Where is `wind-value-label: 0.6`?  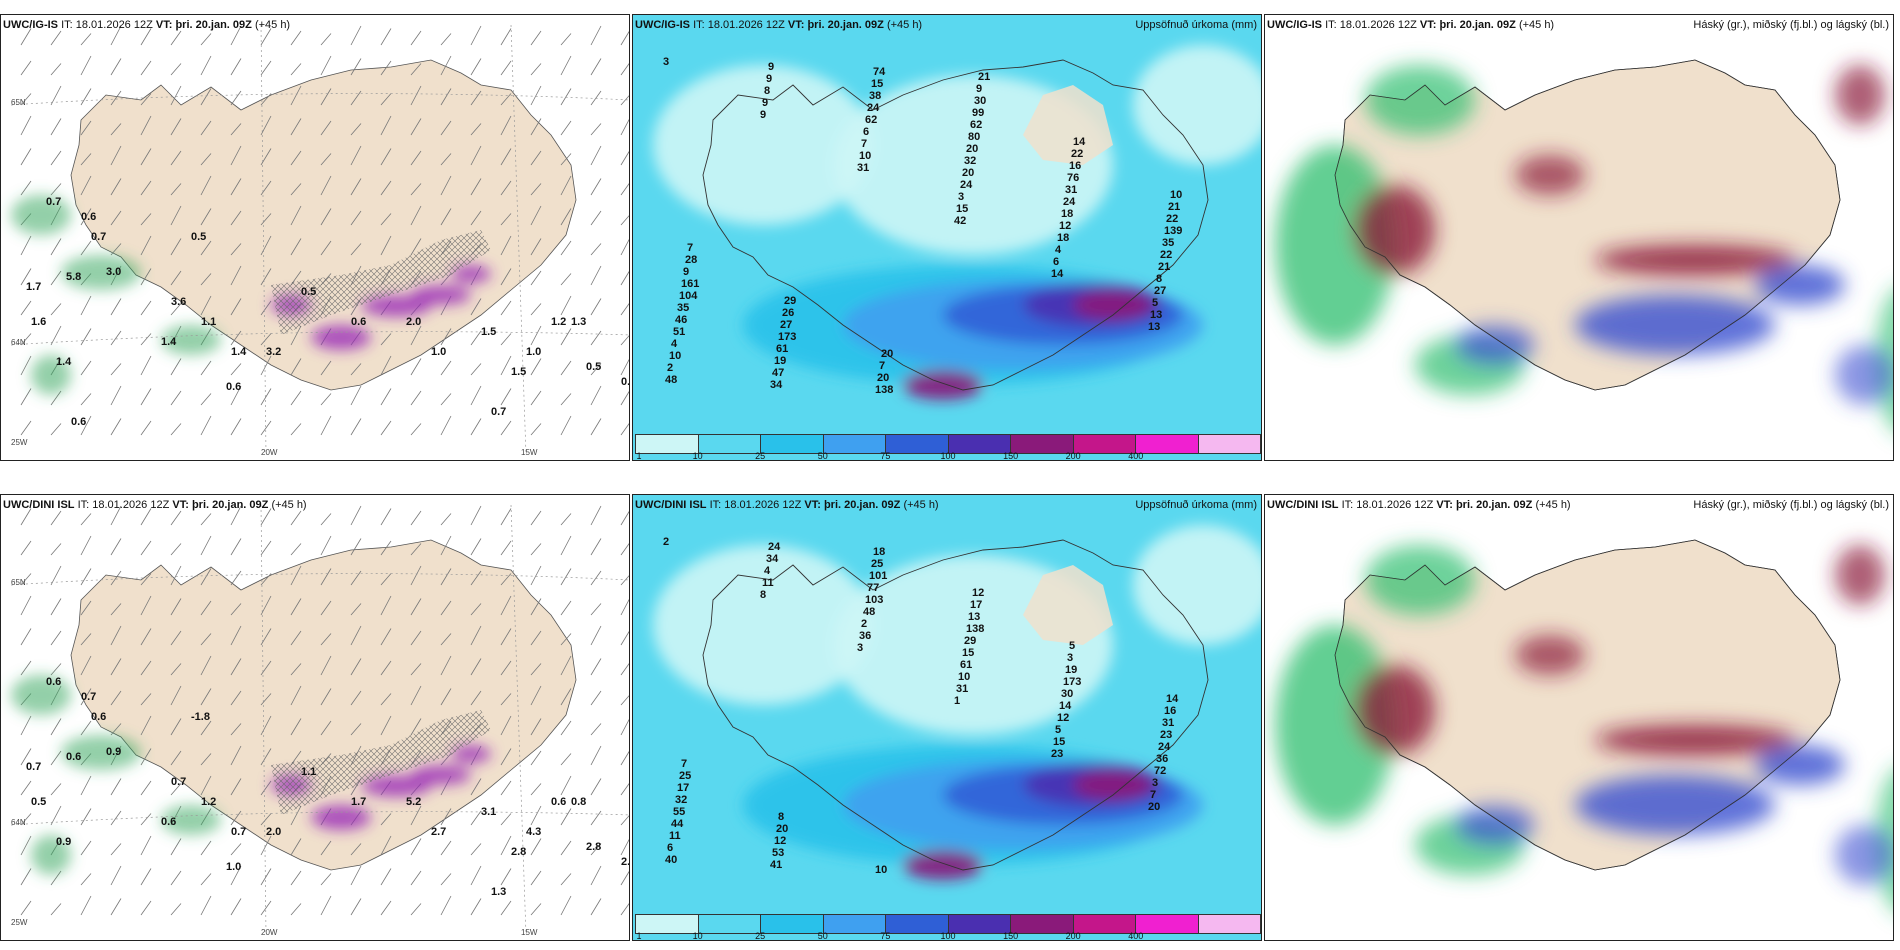 wind-value-label: 0.6 is located at coordinates (168, 822).